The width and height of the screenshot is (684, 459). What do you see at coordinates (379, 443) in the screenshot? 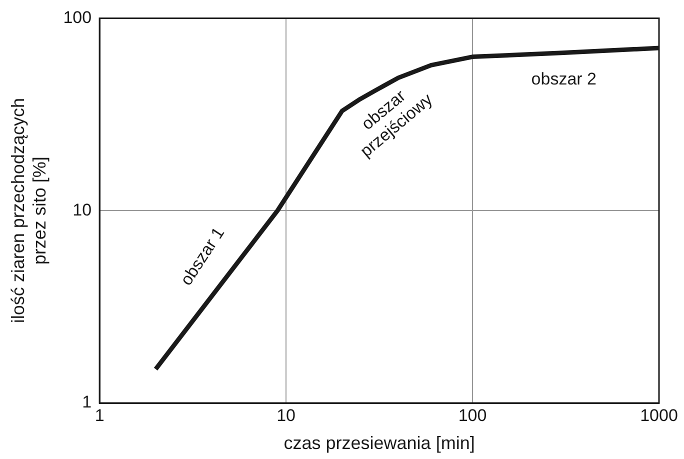
I see `x-axis-title: czas przesiewania [min]` at bounding box center [379, 443].